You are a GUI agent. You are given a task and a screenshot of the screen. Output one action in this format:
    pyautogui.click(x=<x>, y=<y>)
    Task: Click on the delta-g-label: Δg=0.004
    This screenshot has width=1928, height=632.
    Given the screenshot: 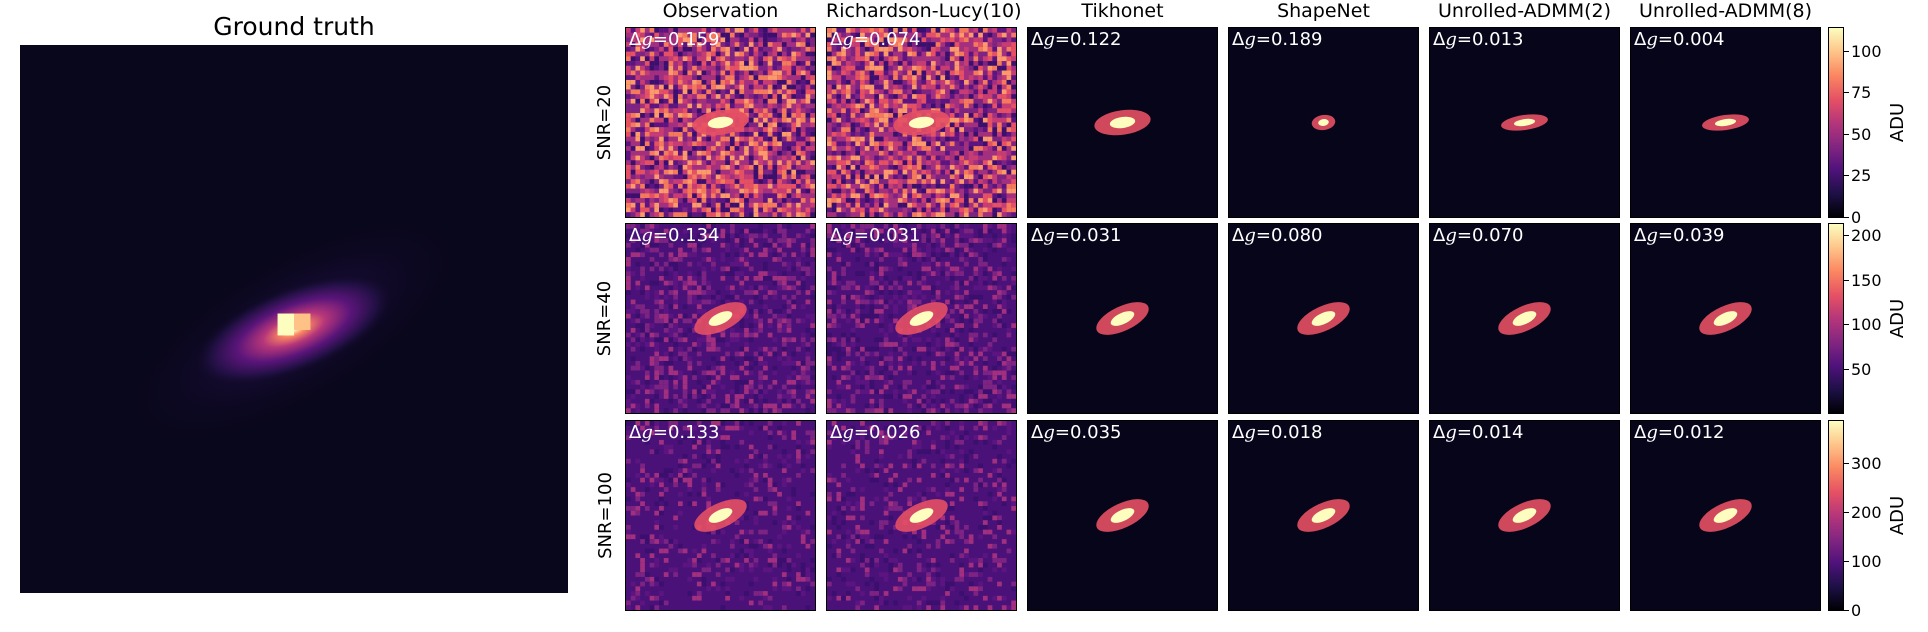 What is the action you would take?
    pyautogui.click(x=1679, y=39)
    